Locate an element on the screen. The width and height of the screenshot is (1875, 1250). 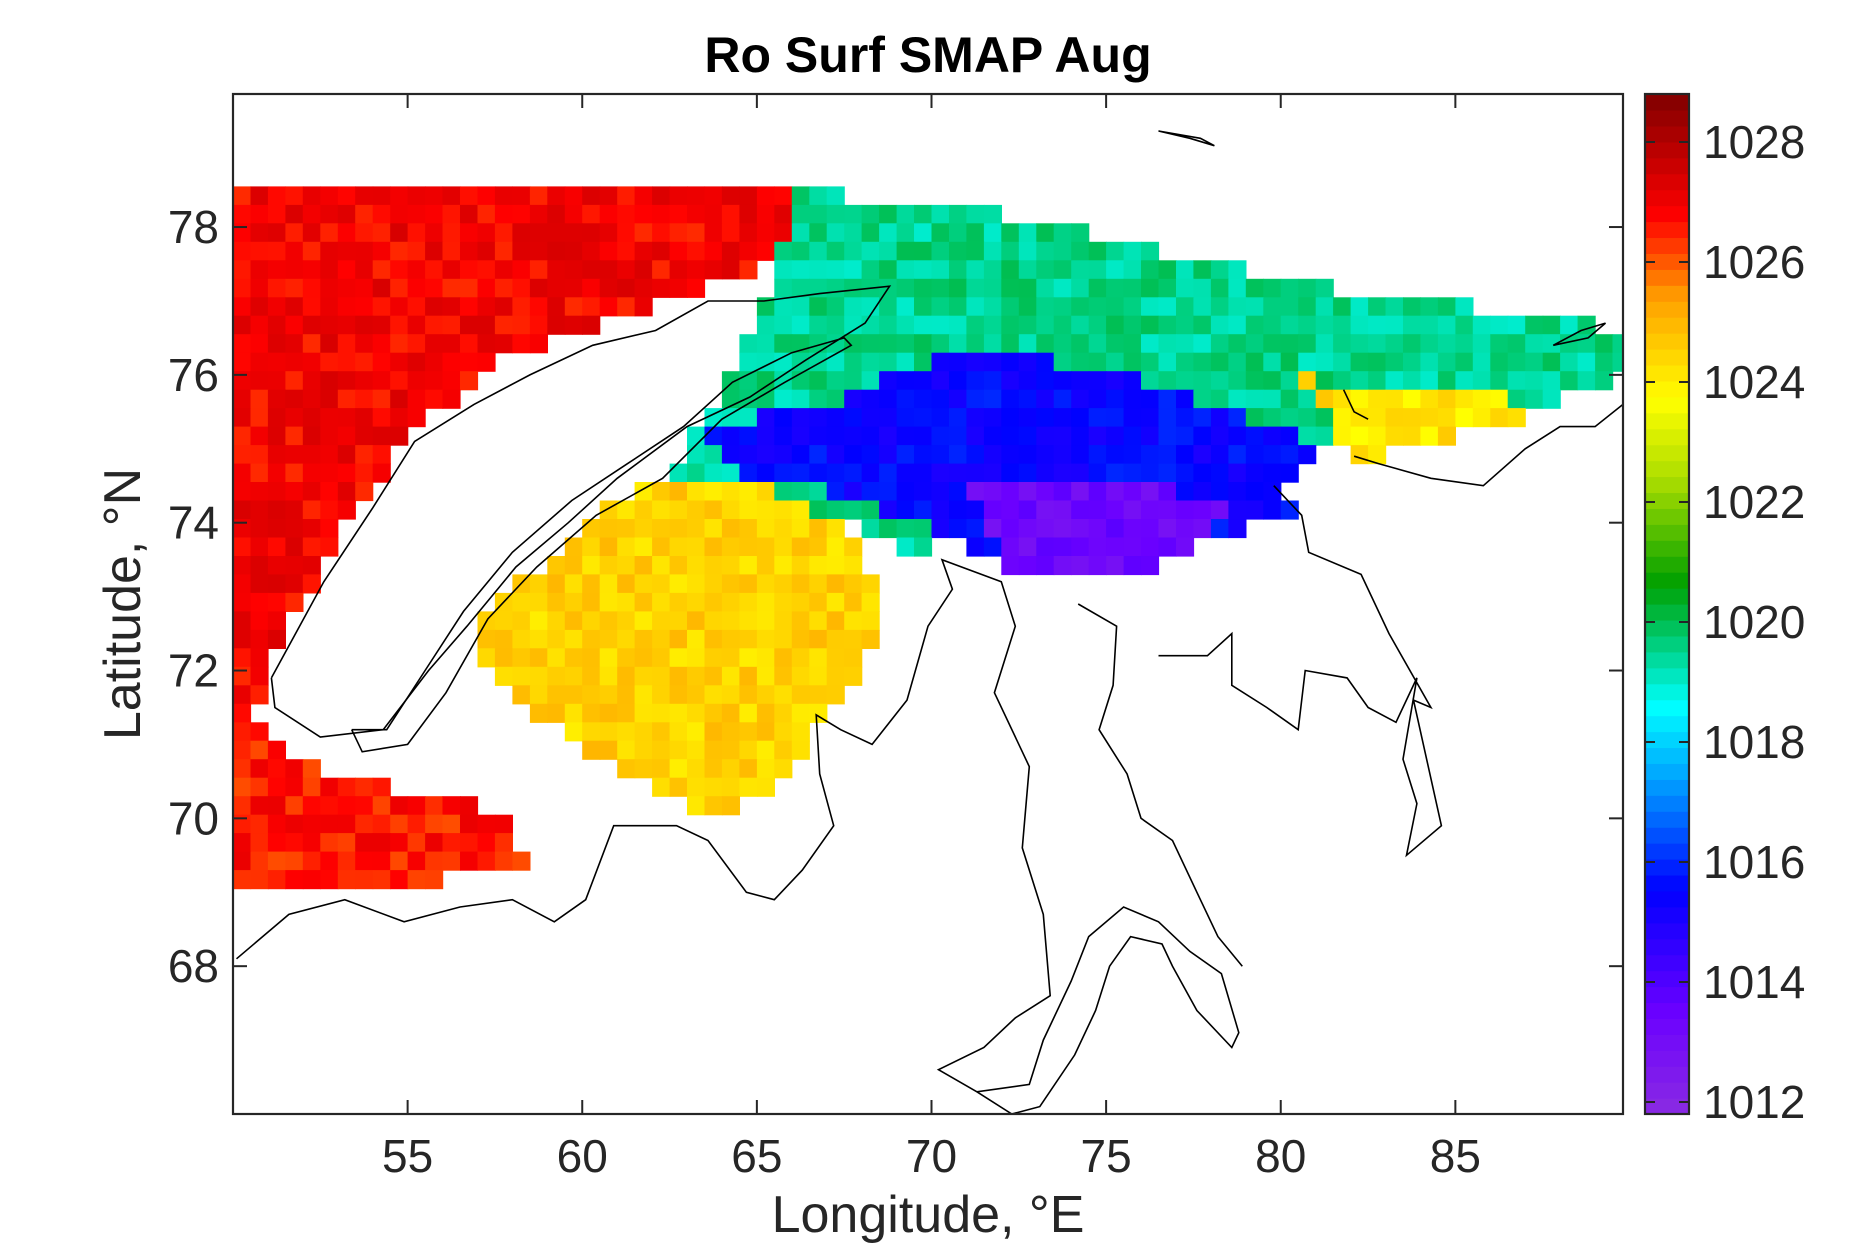
x-tick-label: 55 is located at coordinates (407, 1156).